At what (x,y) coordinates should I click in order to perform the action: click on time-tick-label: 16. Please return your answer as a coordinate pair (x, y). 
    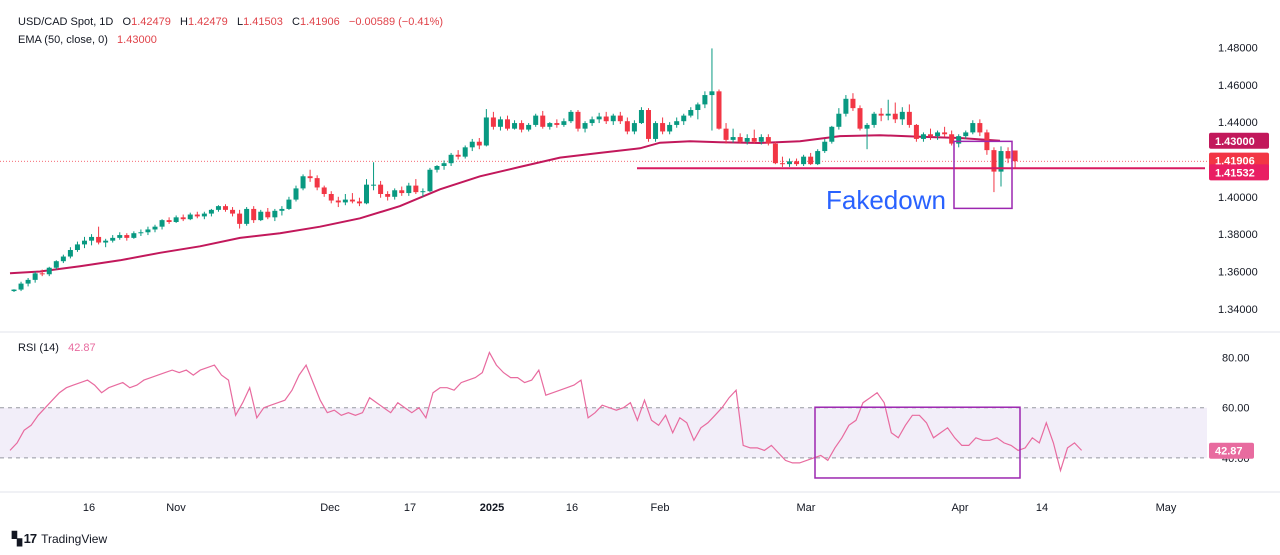
    Looking at the image, I should click on (89, 508).